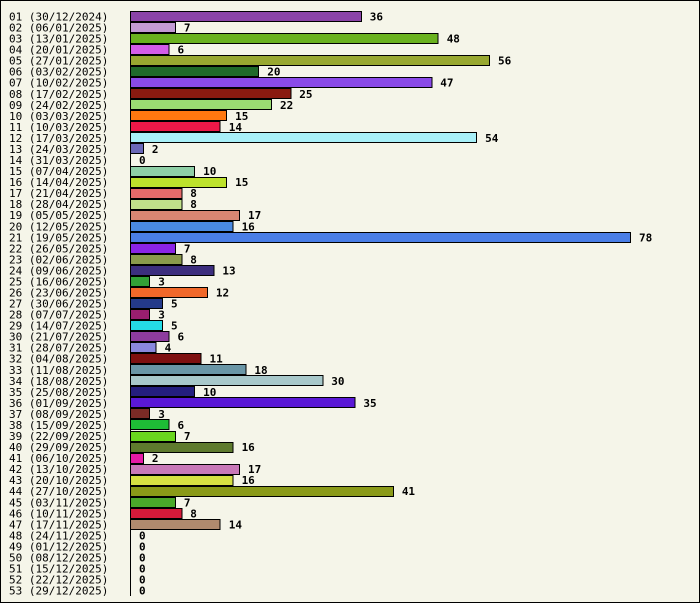 This screenshot has width=700, height=603. Describe the element at coordinates (58, 535) in the screenshot. I see `category-label: 48 (24/11/2025)` at that location.